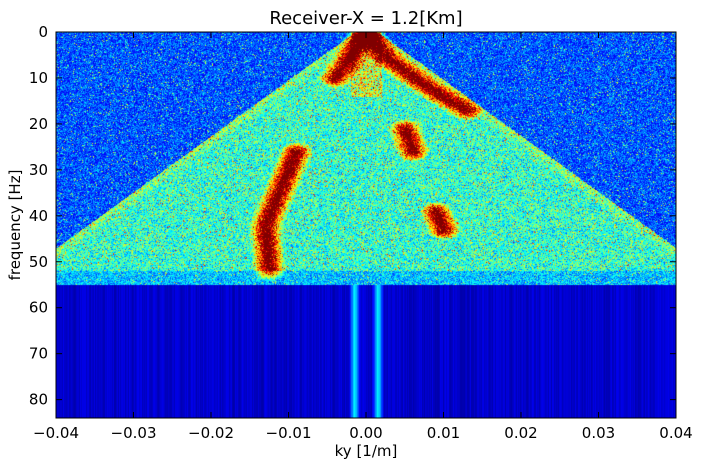 This screenshot has width=704, height=468. What do you see at coordinates (134, 433) in the screenshot?
I see `x-tick-label: −0.03` at bounding box center [134, 433].